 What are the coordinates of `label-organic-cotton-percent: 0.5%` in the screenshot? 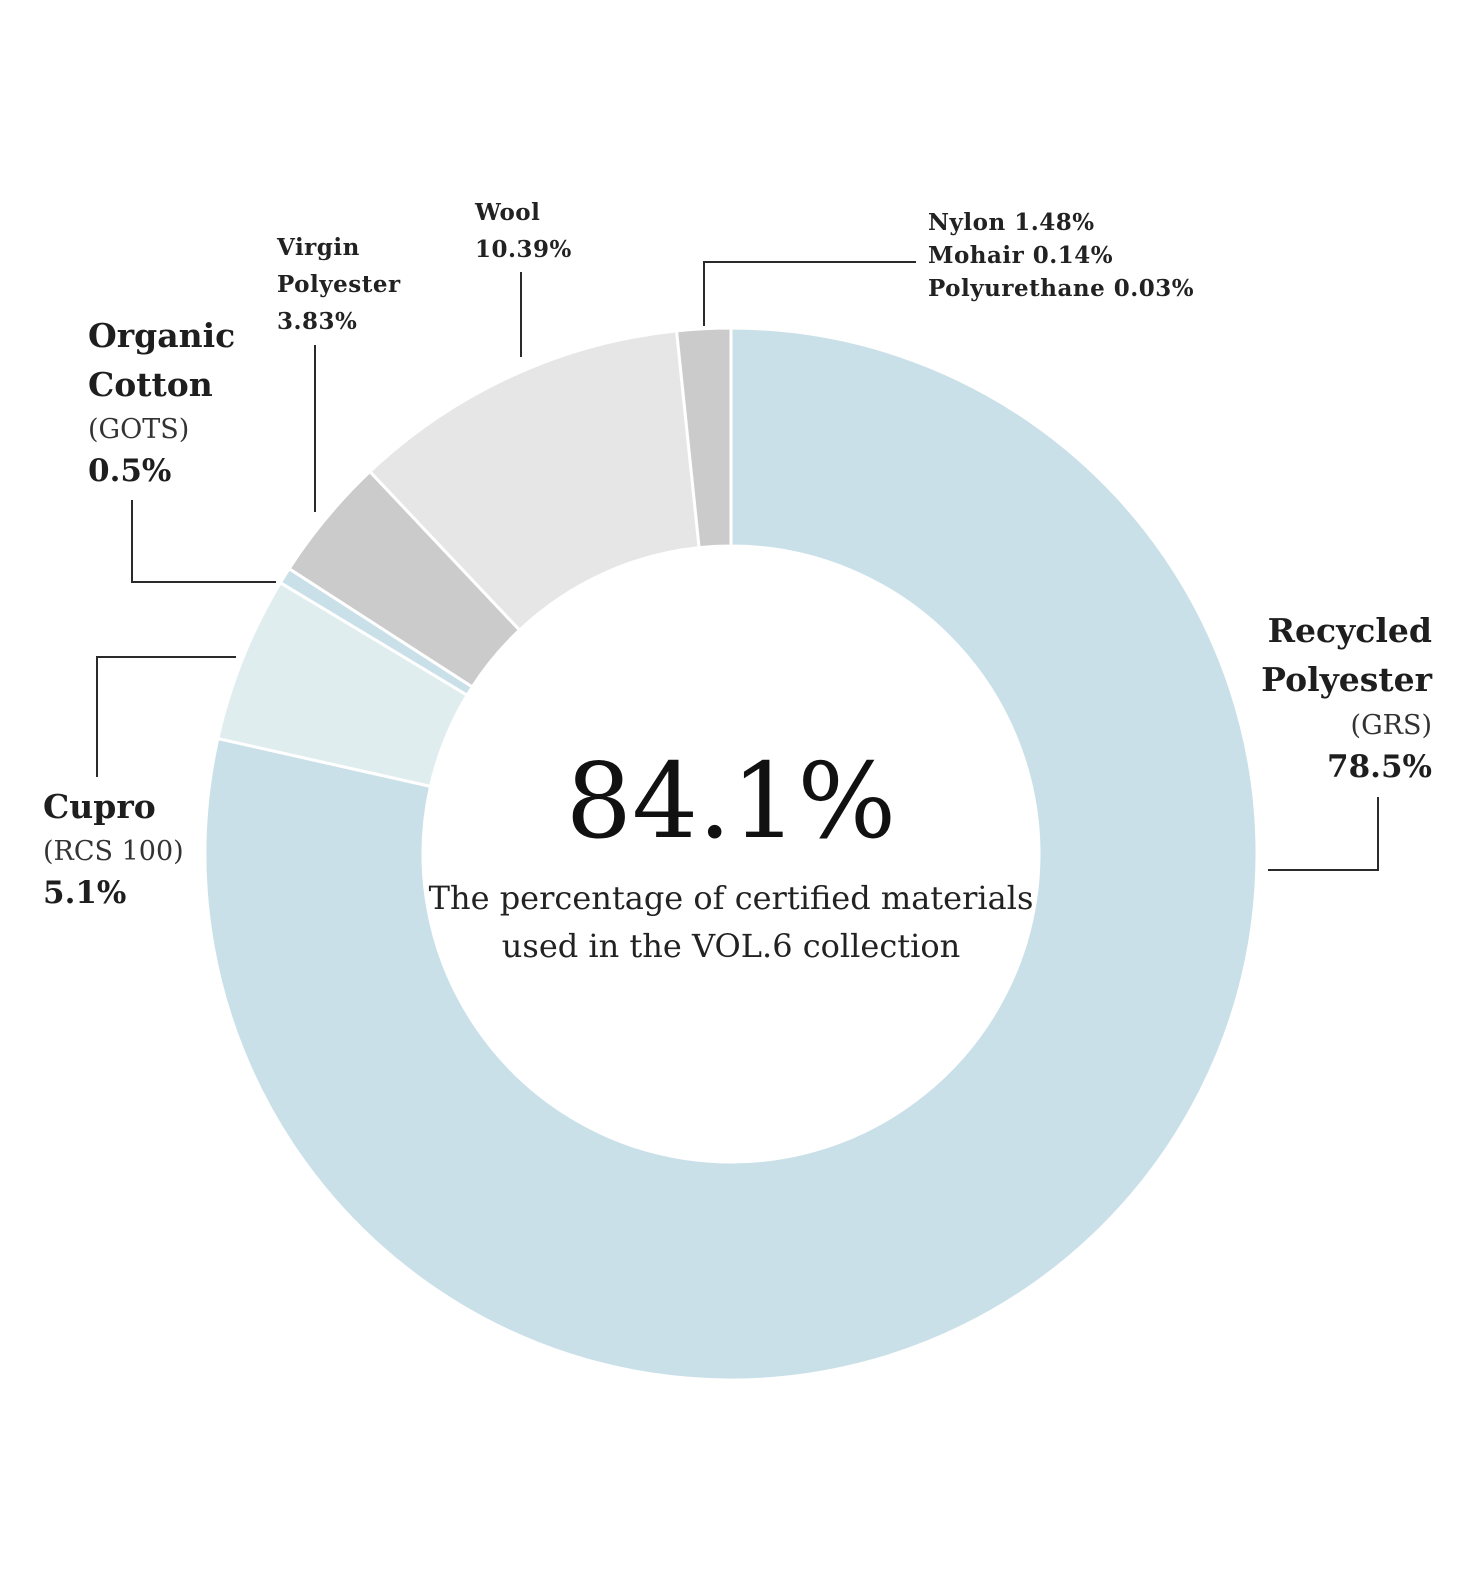 It's located at (129, 471).